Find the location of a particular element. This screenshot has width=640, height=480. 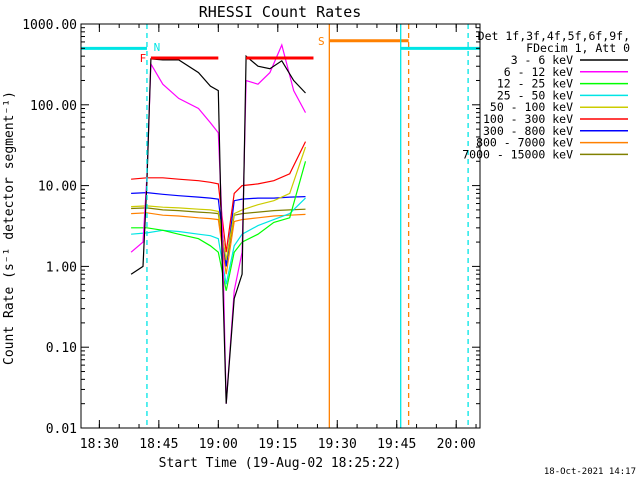

legend-header-line-1: Det 1f,3f,4f,5f,6f,9f, is located at coordinates (554, 36).